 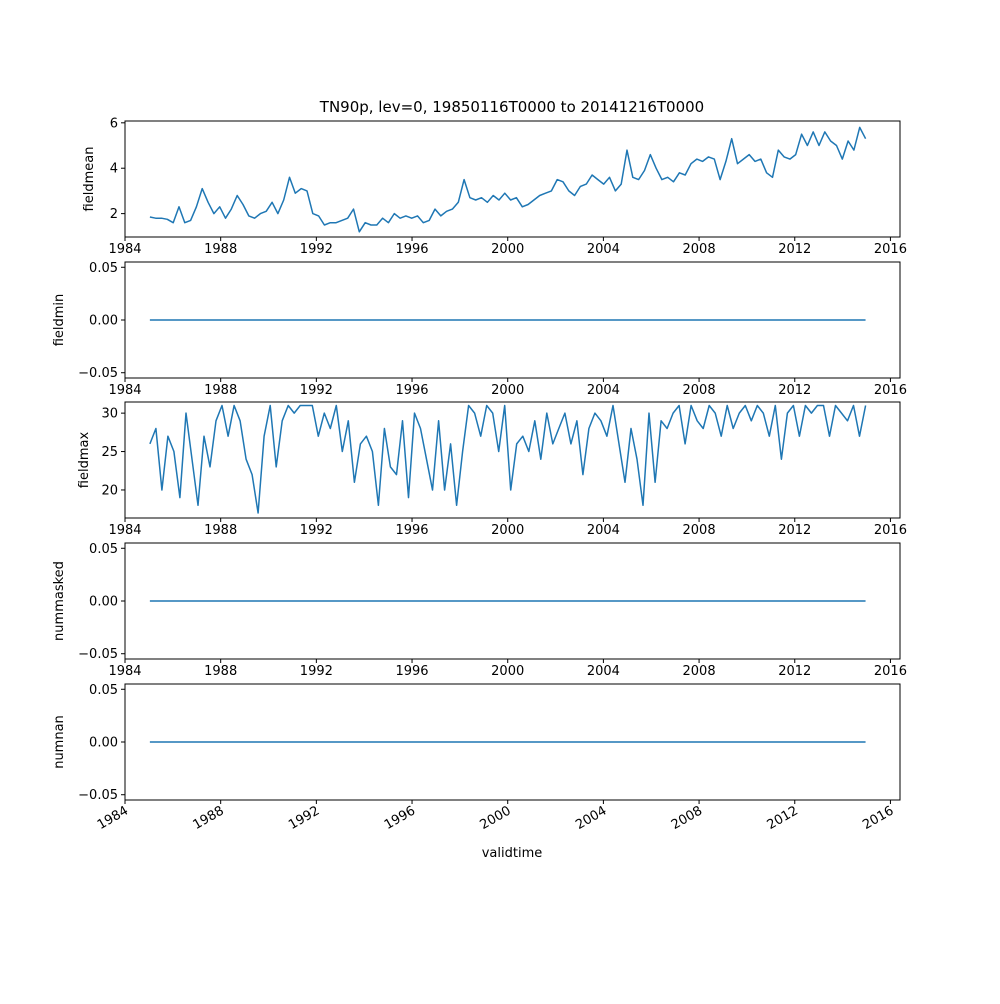 I want to click on x-axis-label: validtime, so click(x=512, y=853).